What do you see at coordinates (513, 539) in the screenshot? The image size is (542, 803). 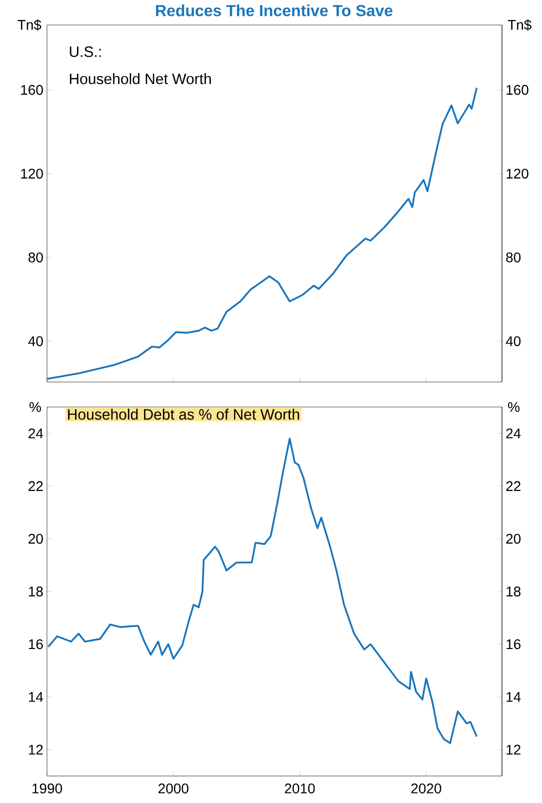 I see `y2-tick-label: 20` at bounding box center [513, 539].